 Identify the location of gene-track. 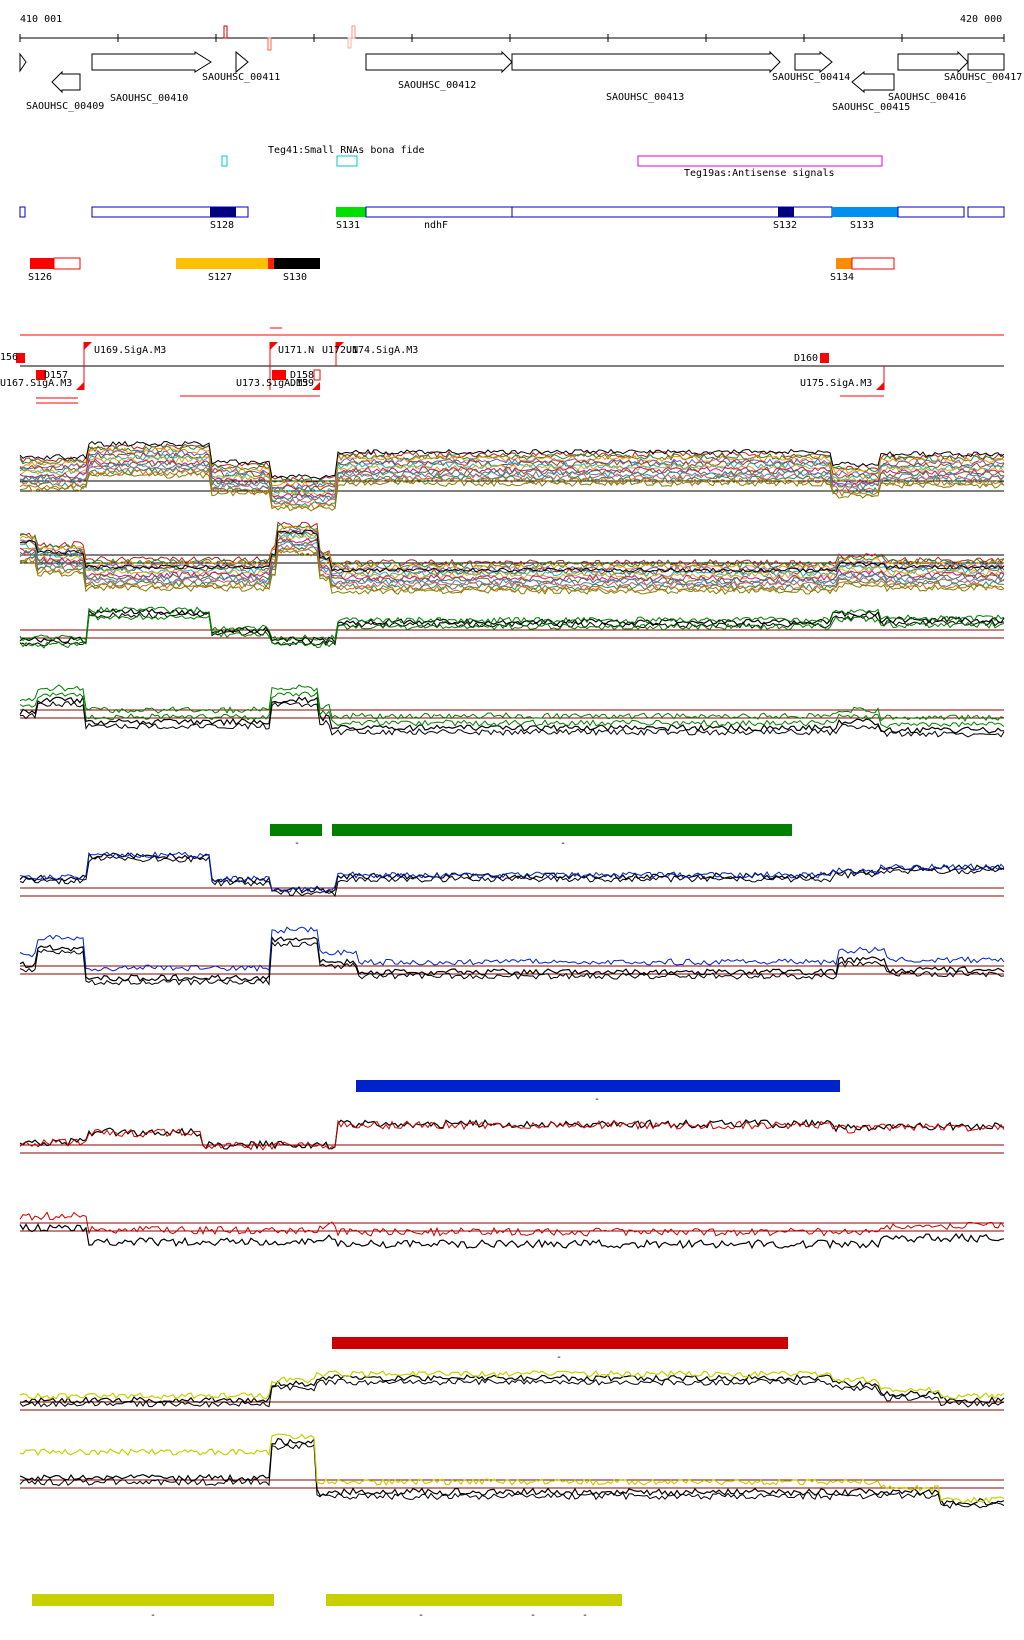
(512, 72).